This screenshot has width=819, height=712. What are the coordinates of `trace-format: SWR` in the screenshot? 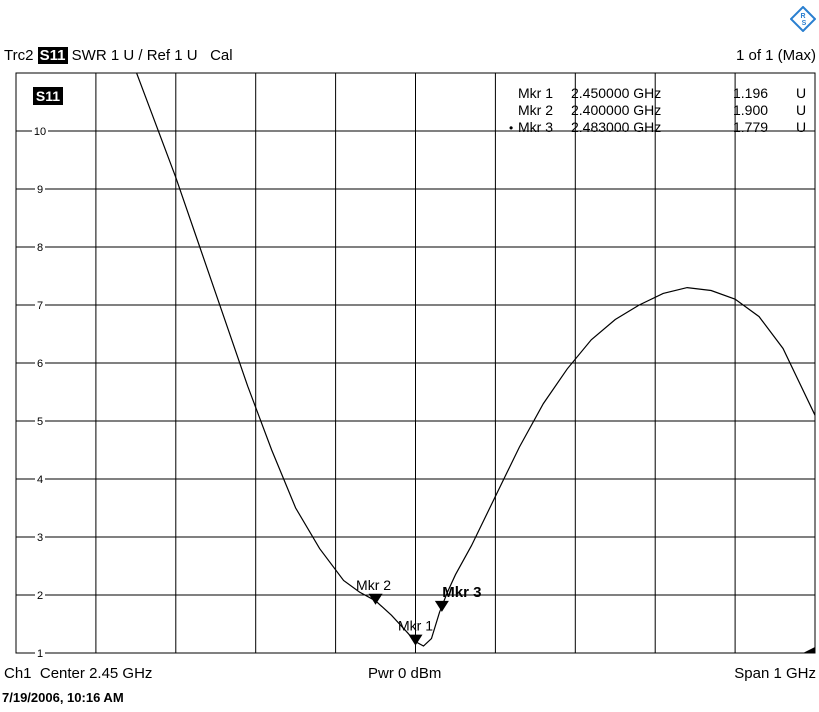 It's located at (89, 55).